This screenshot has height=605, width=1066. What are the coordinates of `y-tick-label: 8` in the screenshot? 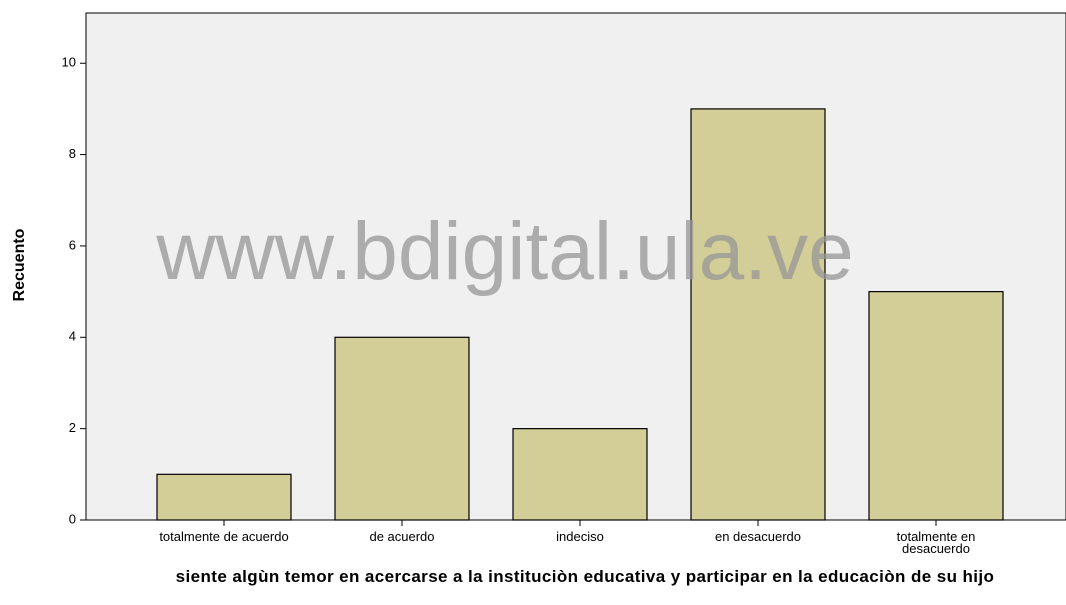 It's located at (72, 153).